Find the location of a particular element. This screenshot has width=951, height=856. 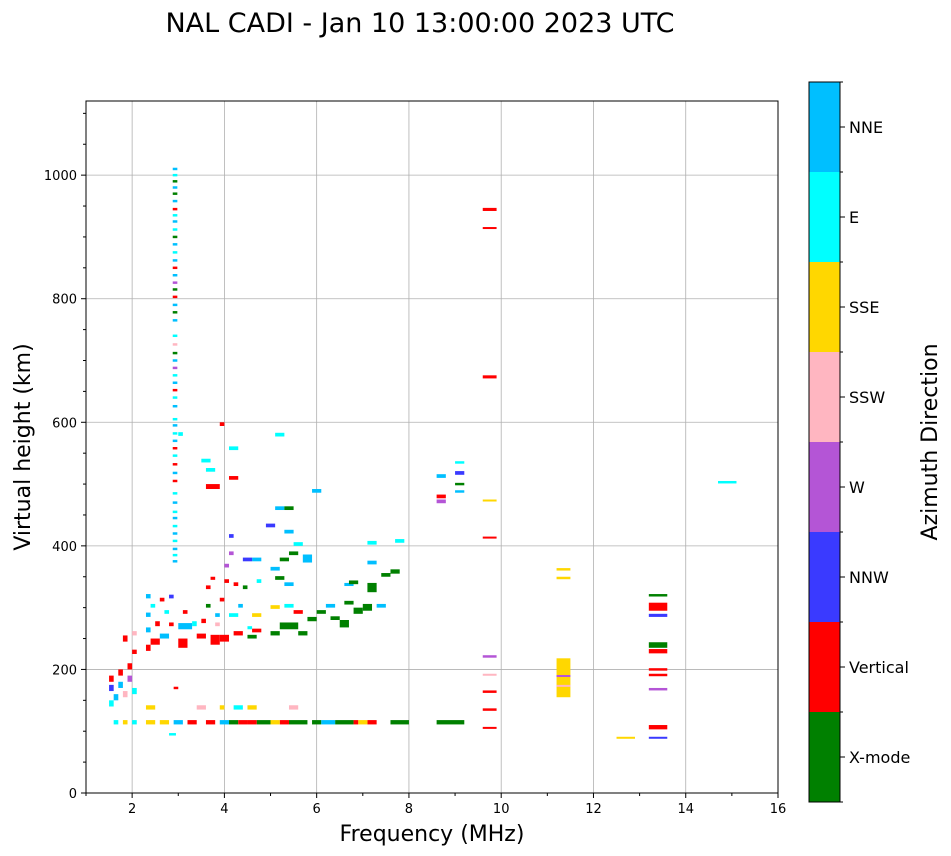

colorbar-swatch-x-mode is located at coordinates (824, 757).